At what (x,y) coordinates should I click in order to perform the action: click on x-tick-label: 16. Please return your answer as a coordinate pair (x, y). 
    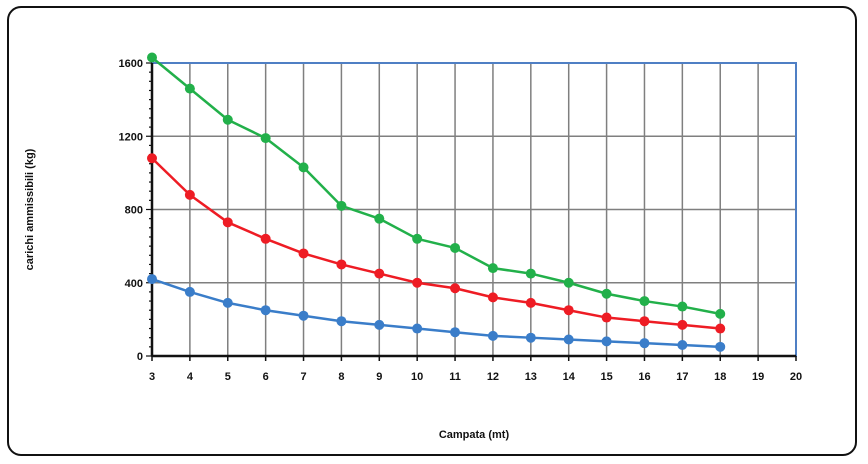
    Looking at the image, I should click on (644, 377).